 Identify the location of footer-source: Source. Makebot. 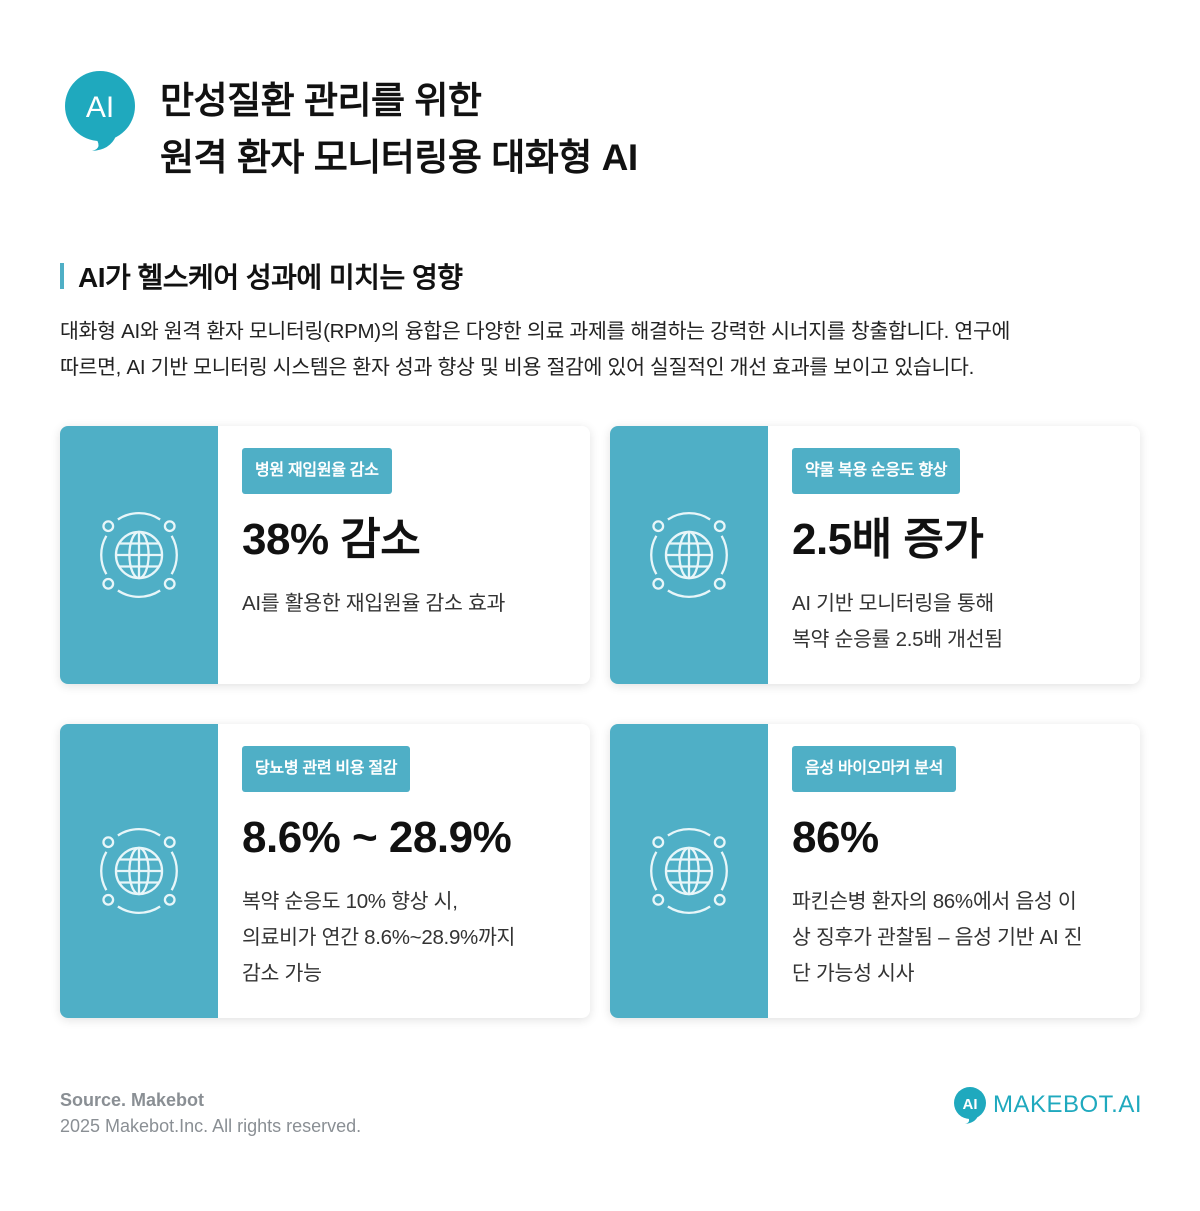
(132, 1100).